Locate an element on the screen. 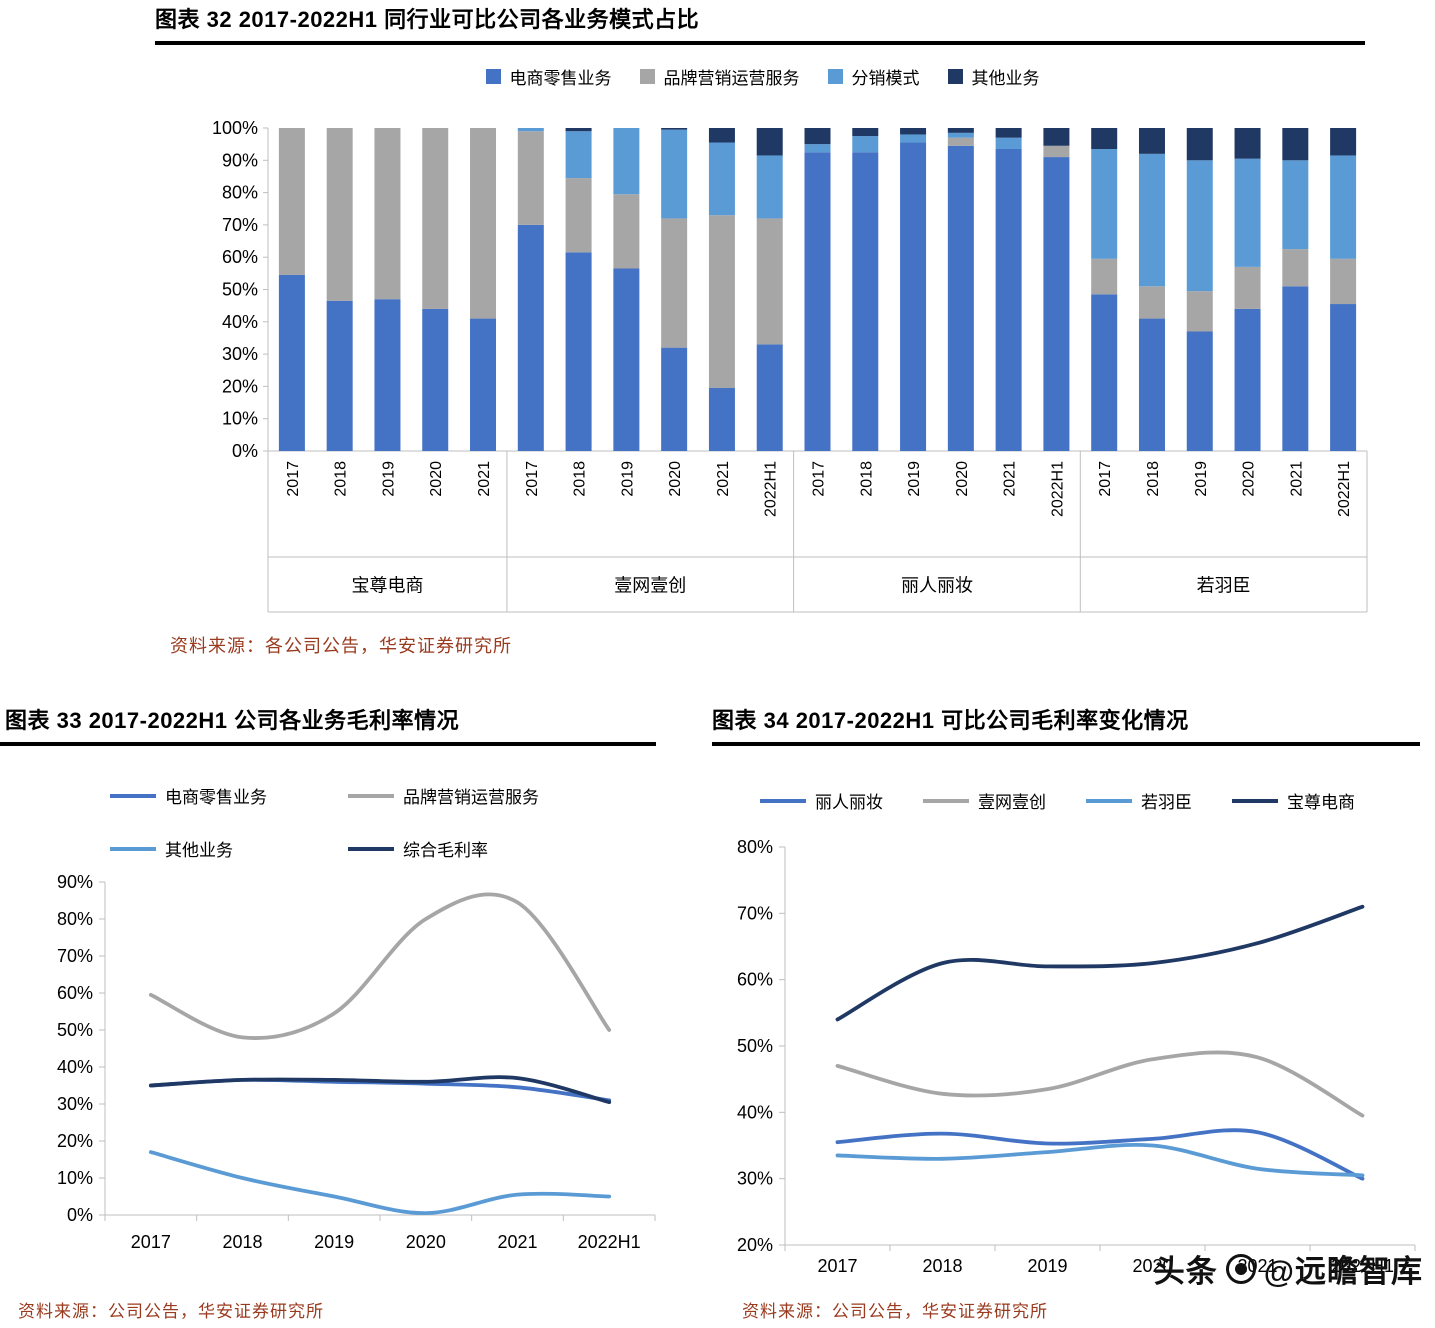  fig32-source: 资料来源：各公司公告，华安证券研究所 is located at coordinates (341, 646).